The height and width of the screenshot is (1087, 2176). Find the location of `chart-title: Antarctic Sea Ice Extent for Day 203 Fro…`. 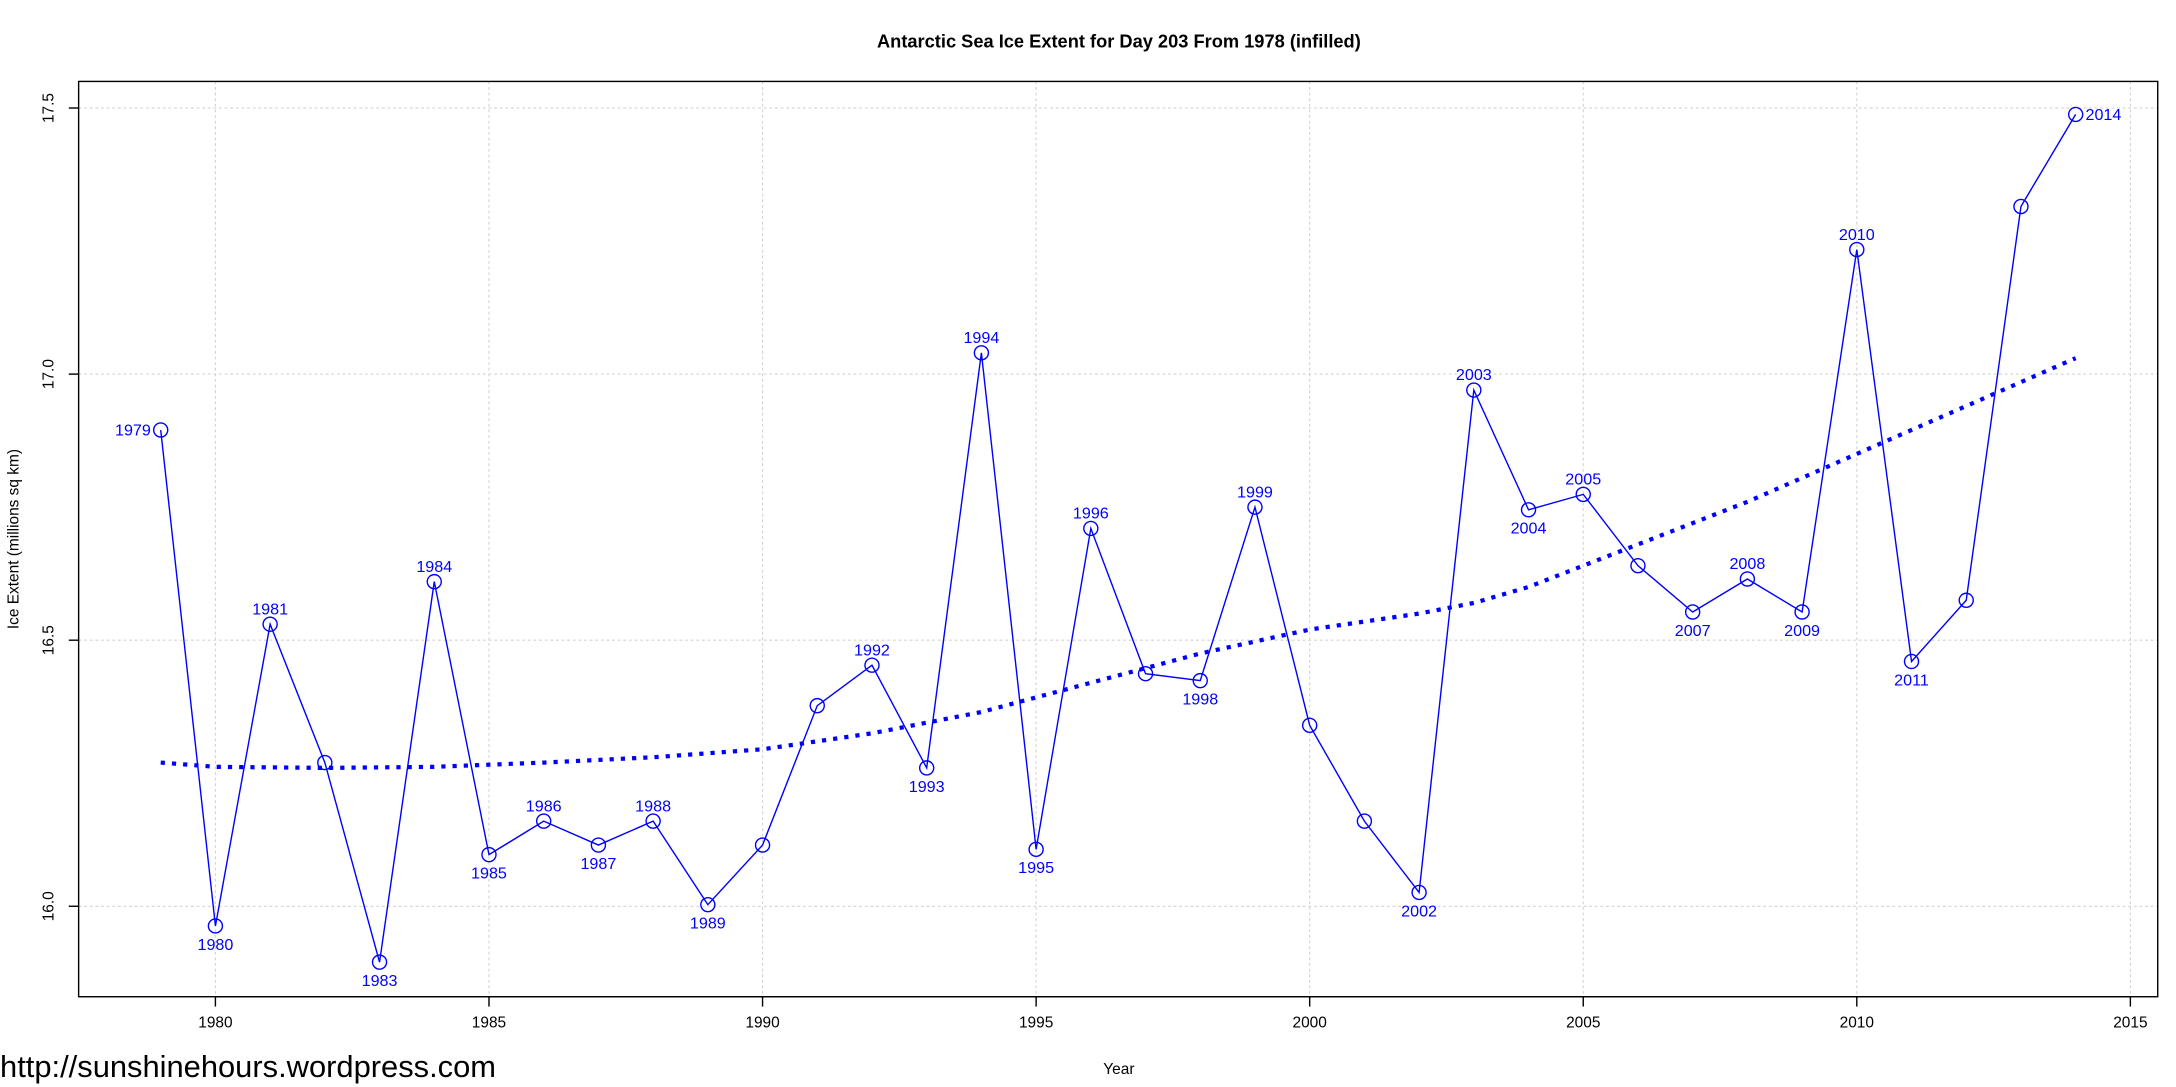

chart-title: Antarctic Sea Ice Extent for Day 203 Fro… is located at coordinates (1119, 41).